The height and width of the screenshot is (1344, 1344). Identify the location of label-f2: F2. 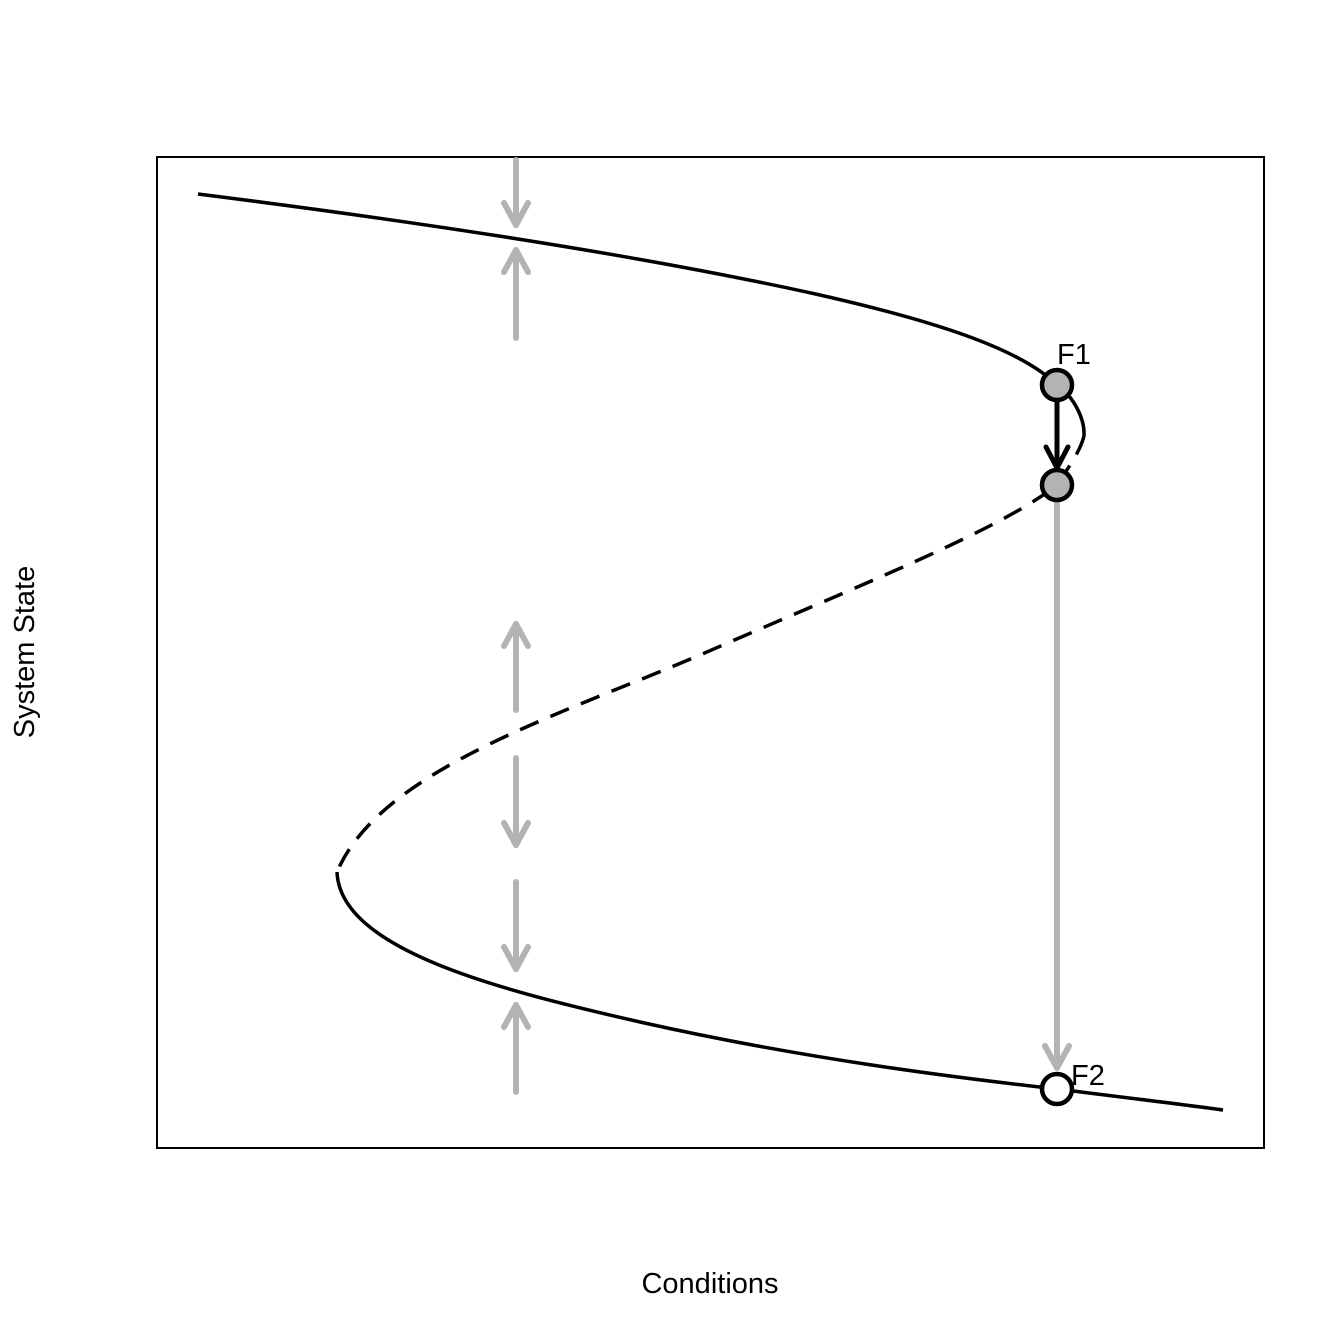
(1088, 1076).